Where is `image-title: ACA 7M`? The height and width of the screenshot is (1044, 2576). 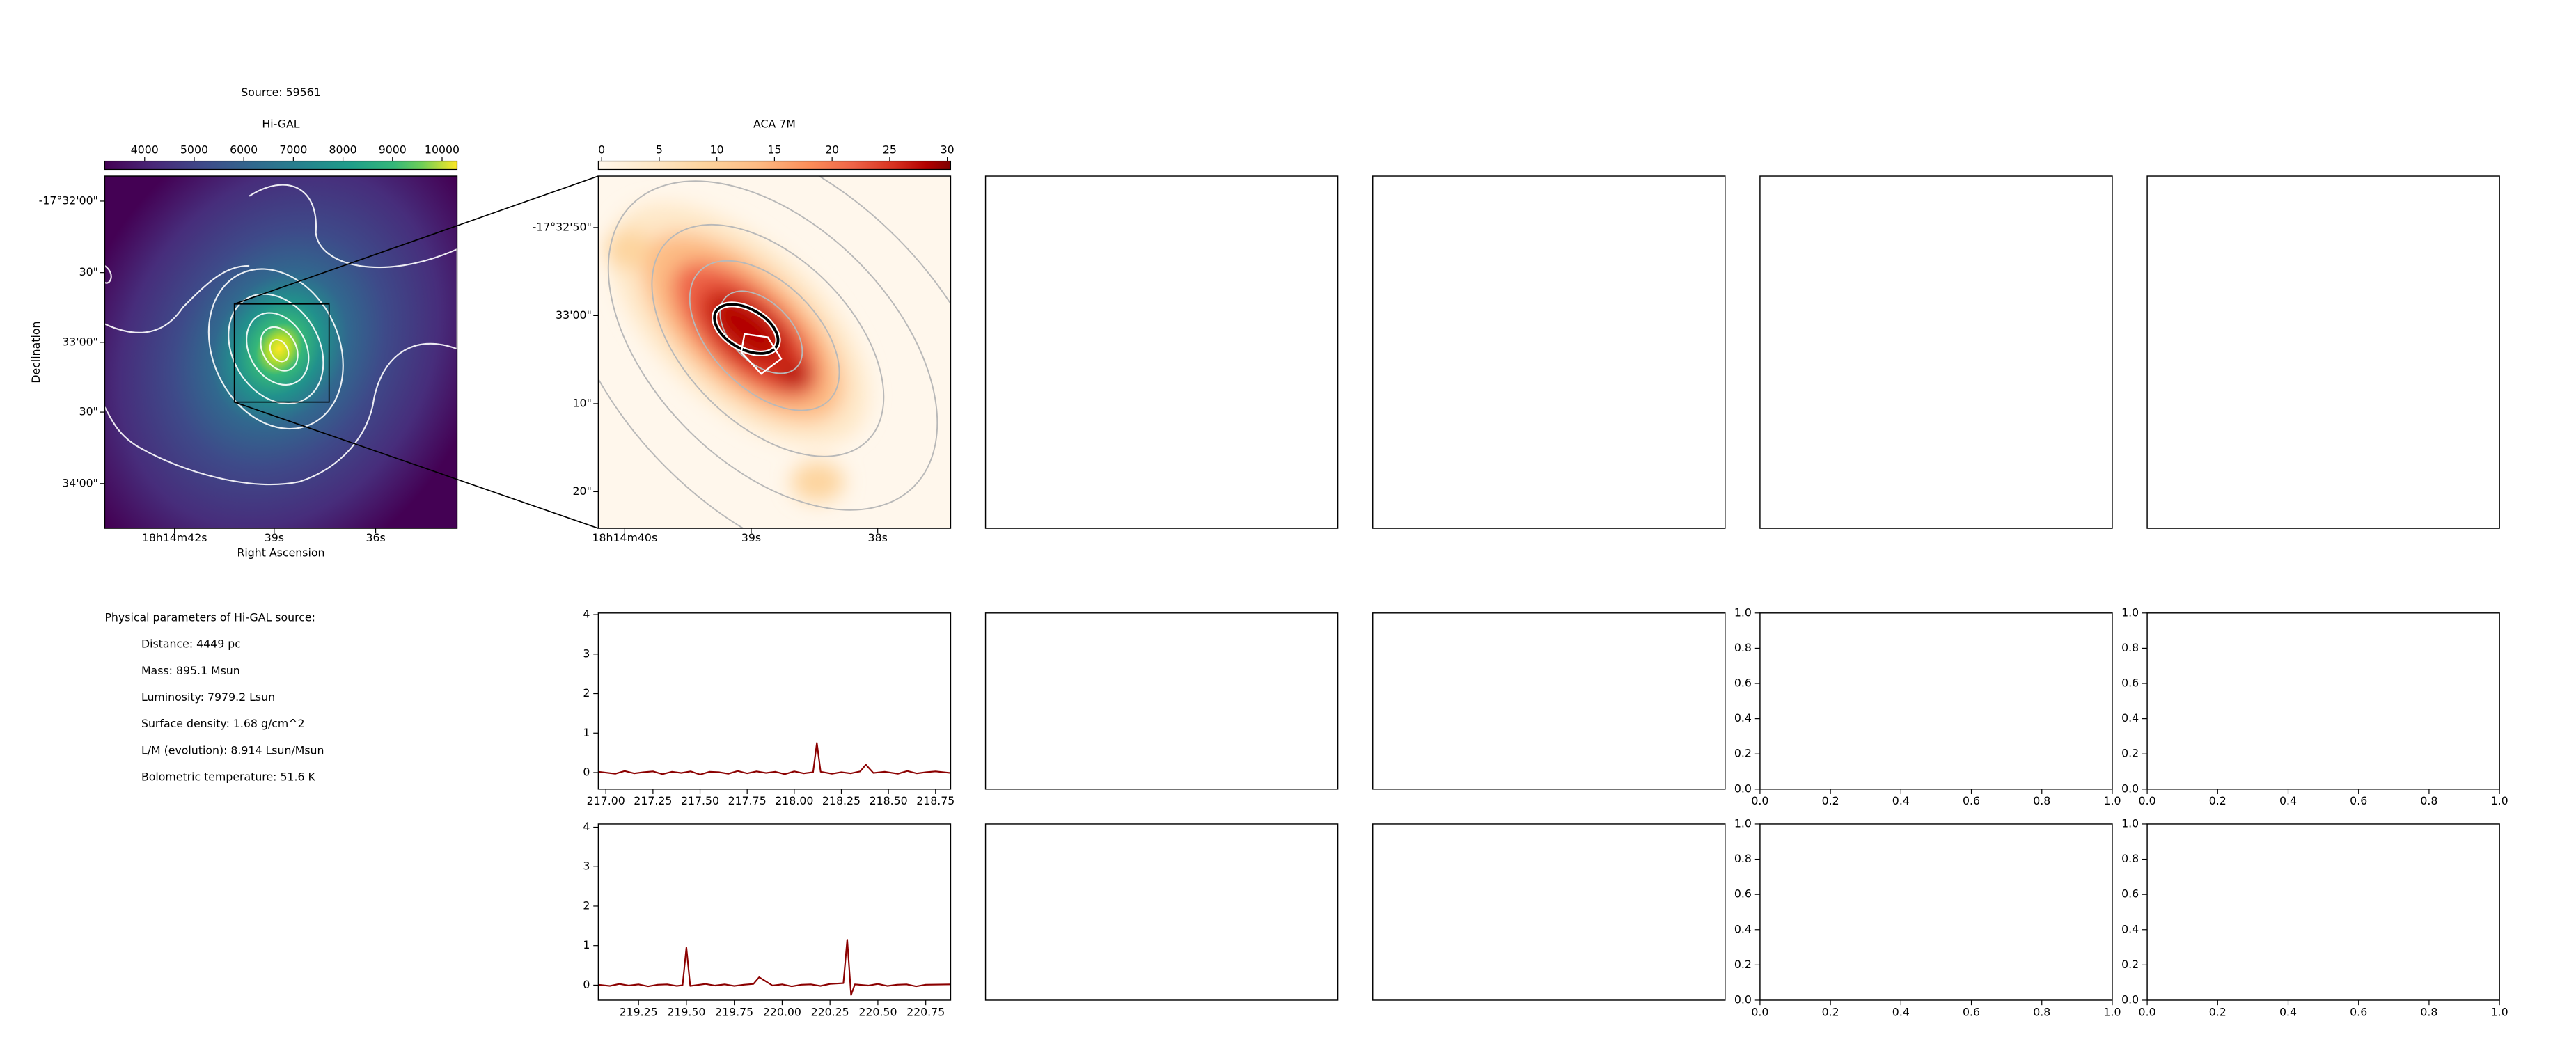 image-title: ACA 7M is located at coordinates (774, 124).